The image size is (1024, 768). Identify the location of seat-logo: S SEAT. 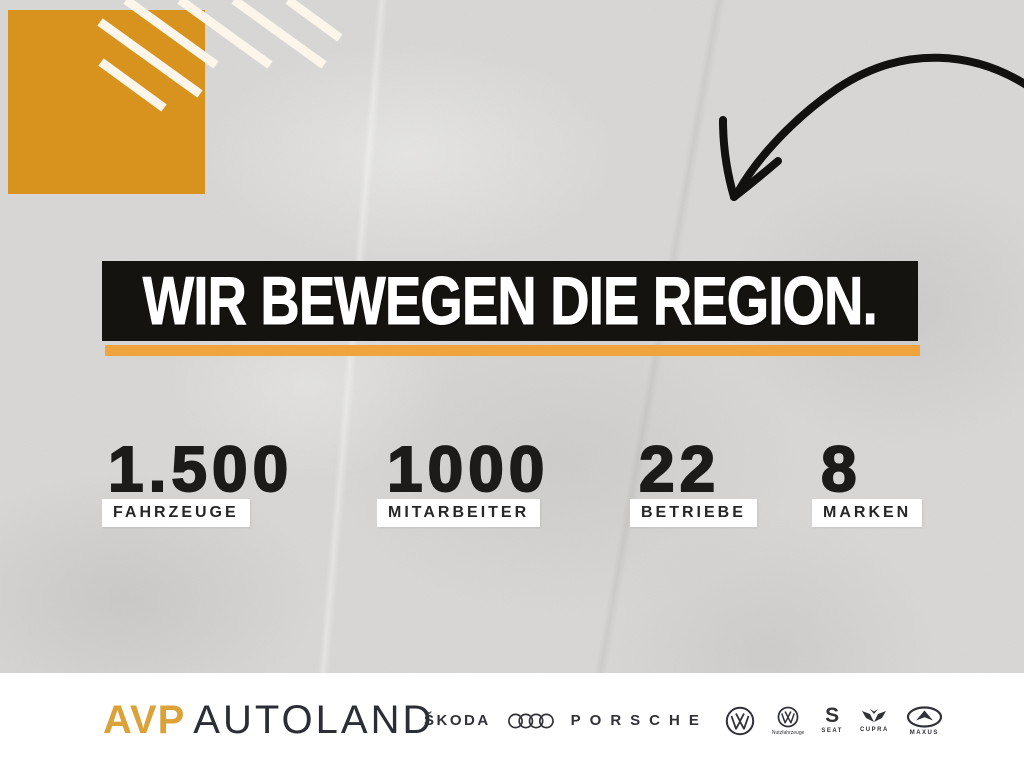
(832, 719).